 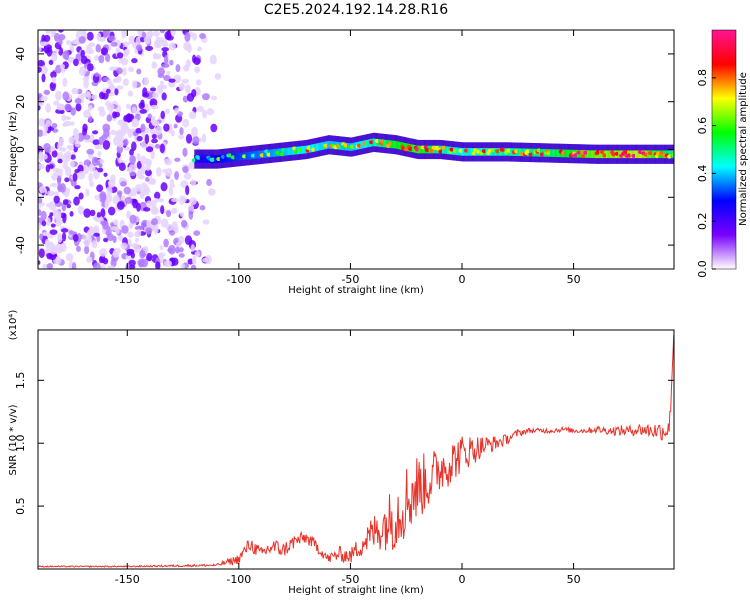 What do you see at coordinates (20, 245) in the screenshot?
I see `spectrogram-y-tick-label: -40` at bounding box center [20, 245].